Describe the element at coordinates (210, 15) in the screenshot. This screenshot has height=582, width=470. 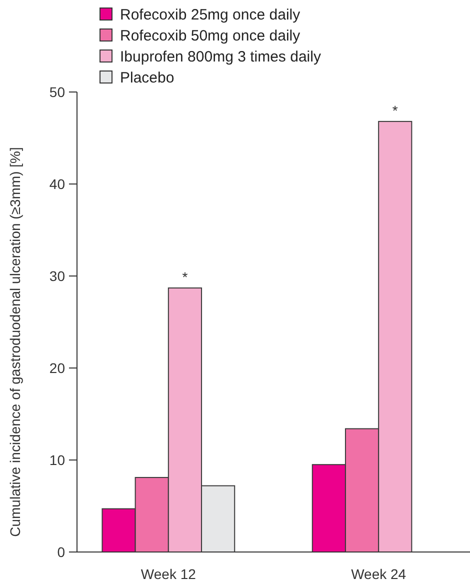
I see `legend-label: Rofecoxib 25mg once daily` at that location.